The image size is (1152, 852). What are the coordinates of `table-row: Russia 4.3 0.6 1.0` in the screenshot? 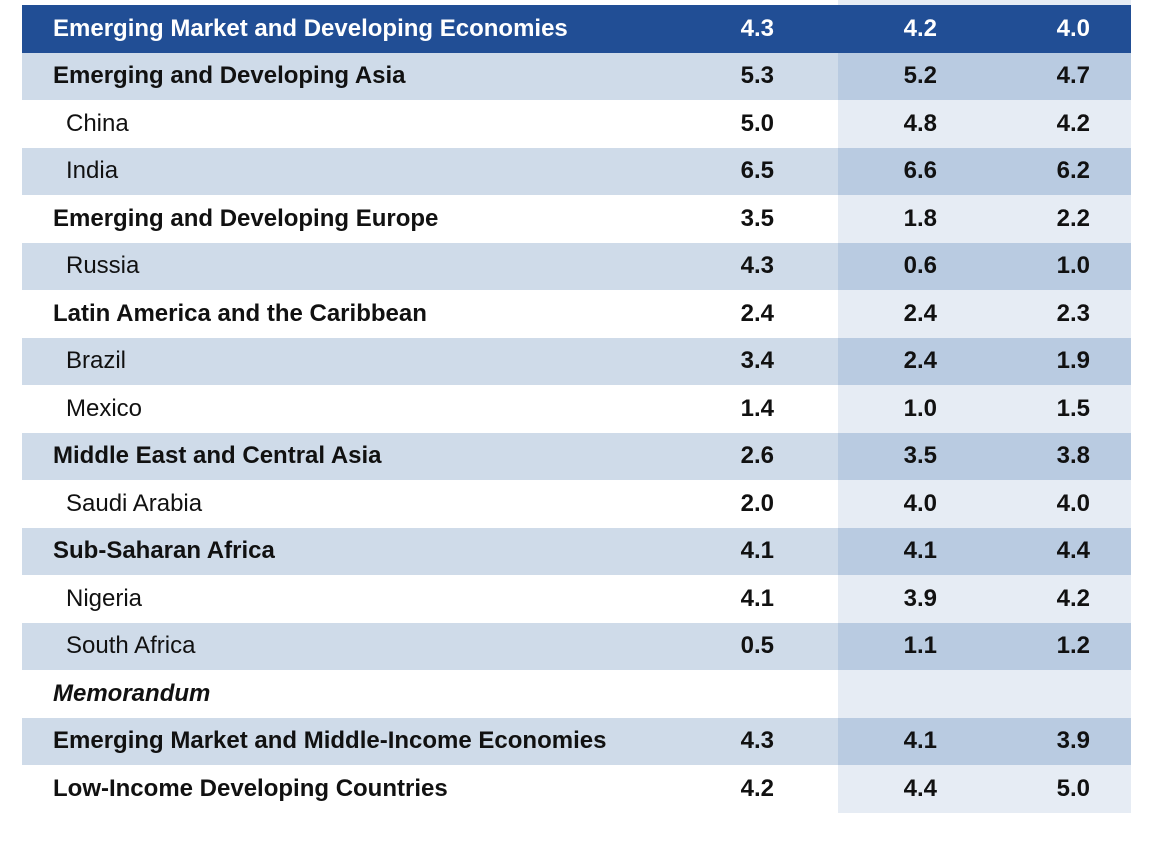 It's located at (576, 266).